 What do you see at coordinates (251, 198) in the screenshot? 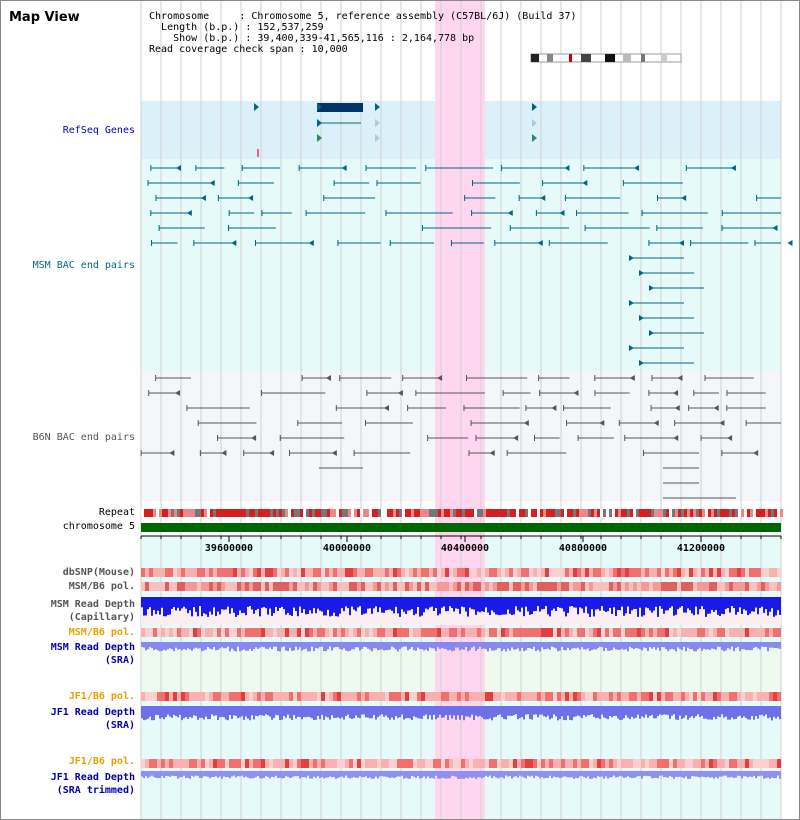
I see `msm-bac-pair-marker` at bounding box center [251, 198].